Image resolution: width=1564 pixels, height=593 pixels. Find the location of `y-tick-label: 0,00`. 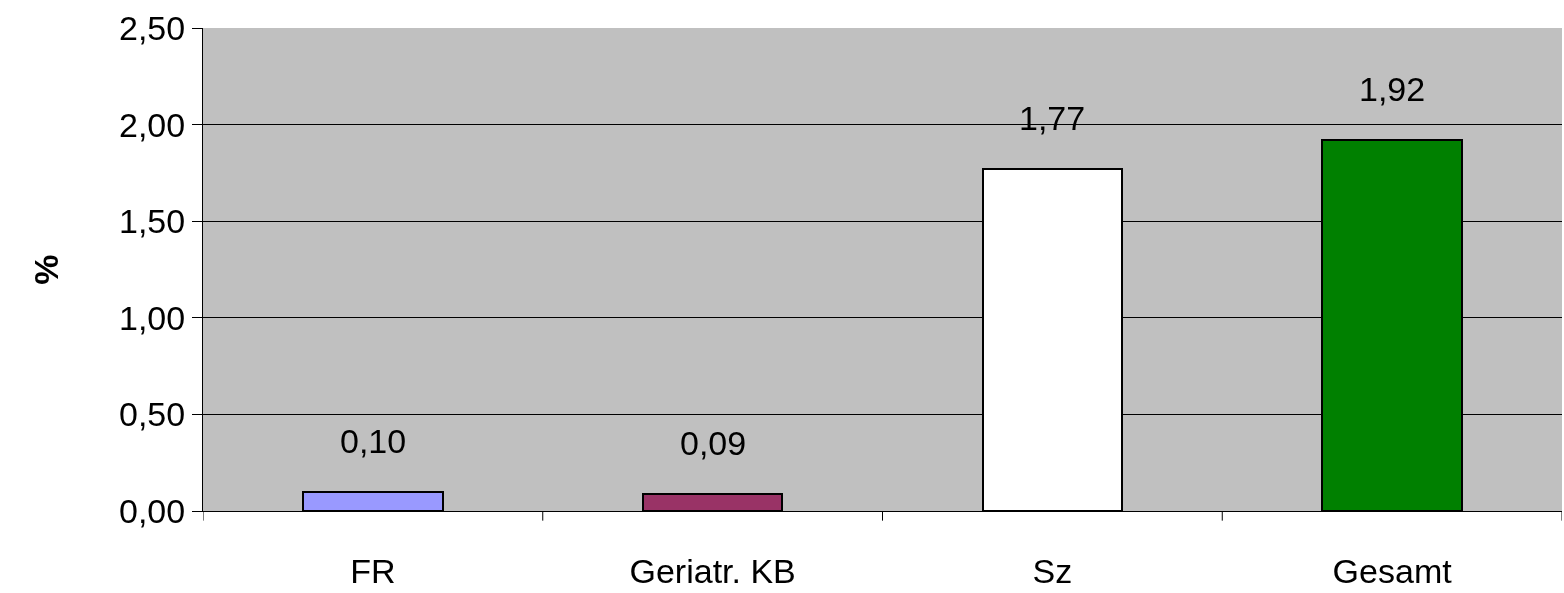

y-tick-label: 0,00 is located at coordinates (152, 510).